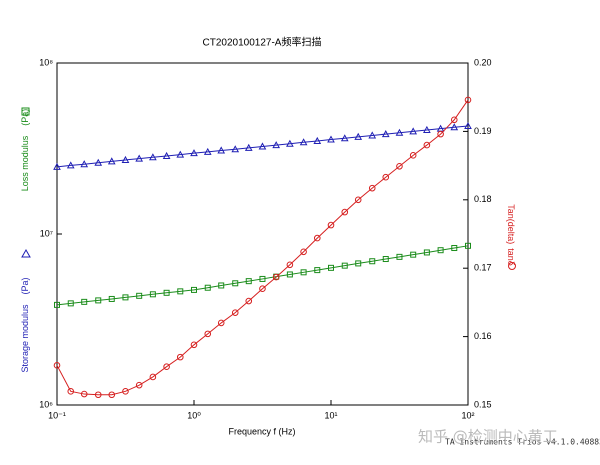 The image size is (600, 465). I want to click on chart-title: CT2020100127-A频率扫描, so click(262, 42).